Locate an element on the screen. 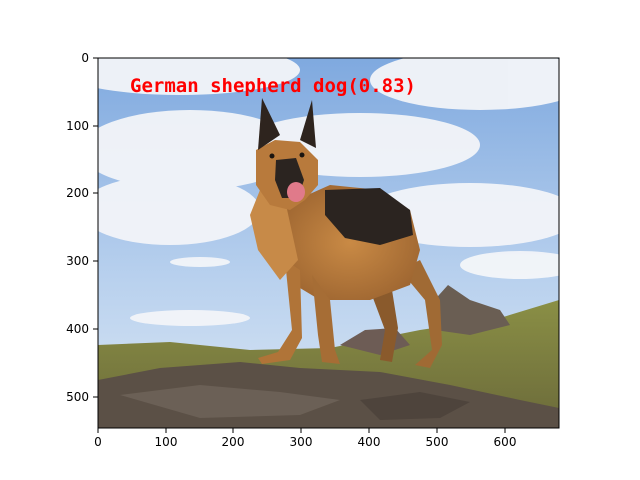  detection-label: German shepherd dog(0.83) is located at coordinates (273, 86).